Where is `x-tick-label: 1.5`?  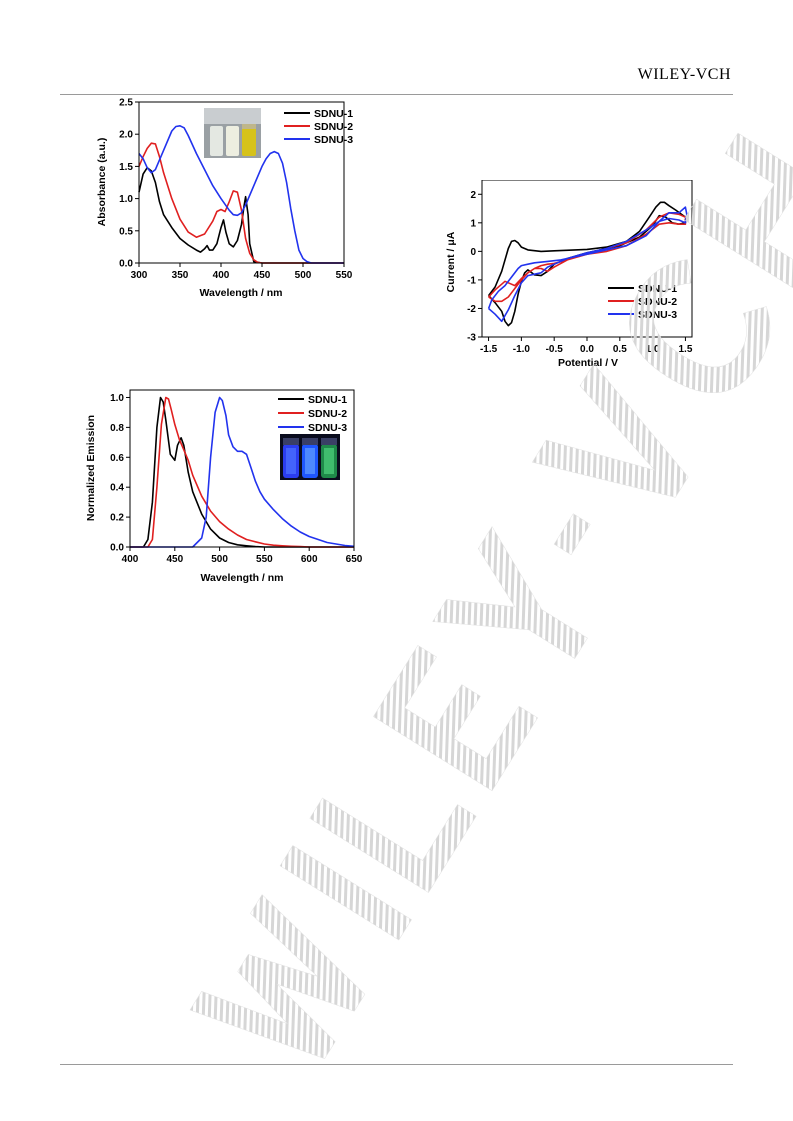 x-tick-label: 1.5 is located at coordinates (685, 349).